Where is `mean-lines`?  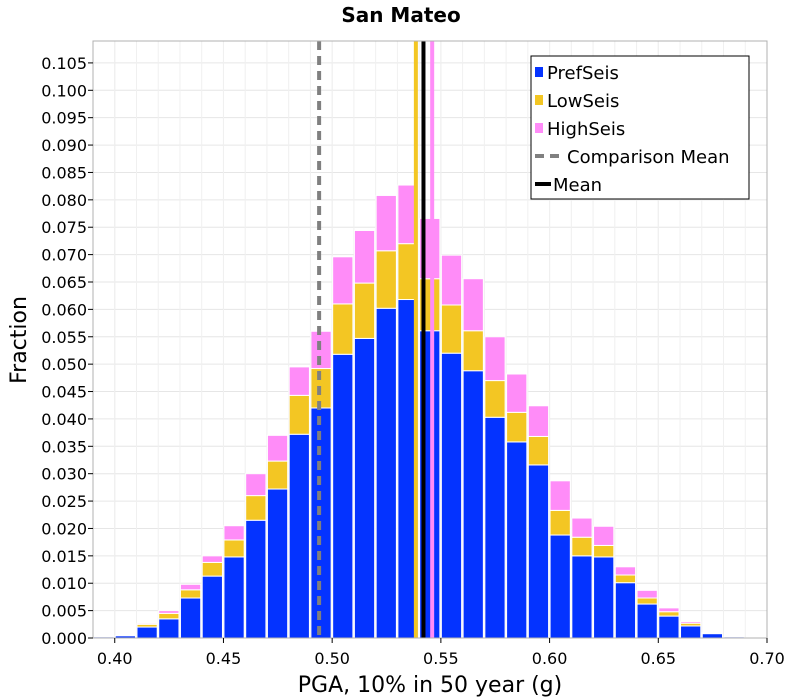
mean-lines is located at coordinates (376, 339).